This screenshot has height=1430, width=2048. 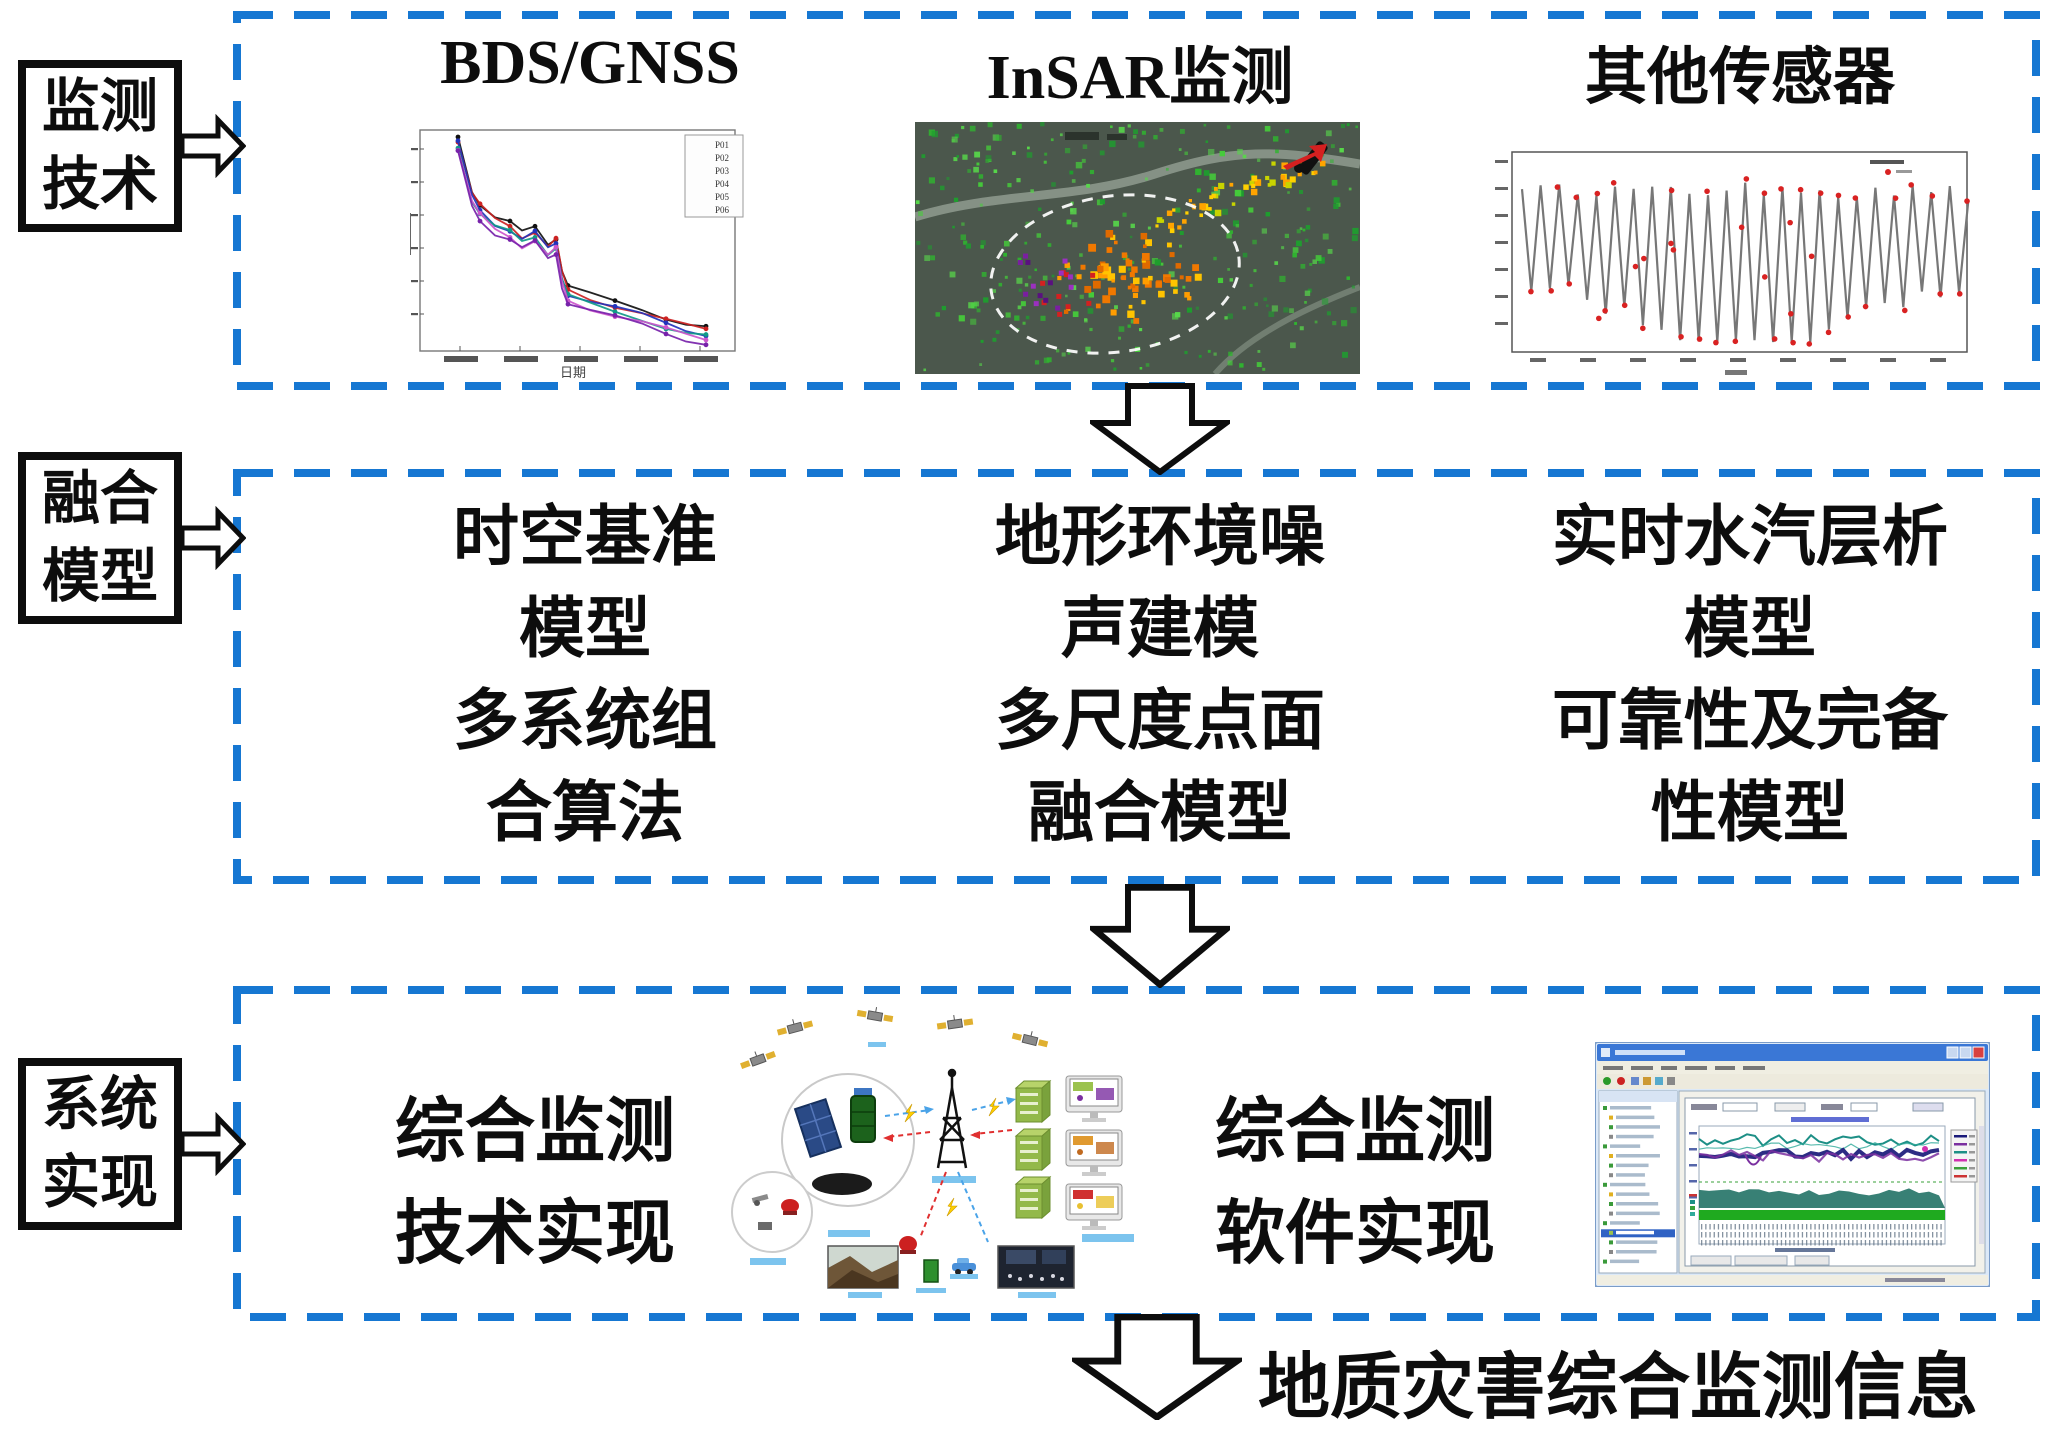 I want to click on bds-legend-label: P01, so click(x=722, y=145).